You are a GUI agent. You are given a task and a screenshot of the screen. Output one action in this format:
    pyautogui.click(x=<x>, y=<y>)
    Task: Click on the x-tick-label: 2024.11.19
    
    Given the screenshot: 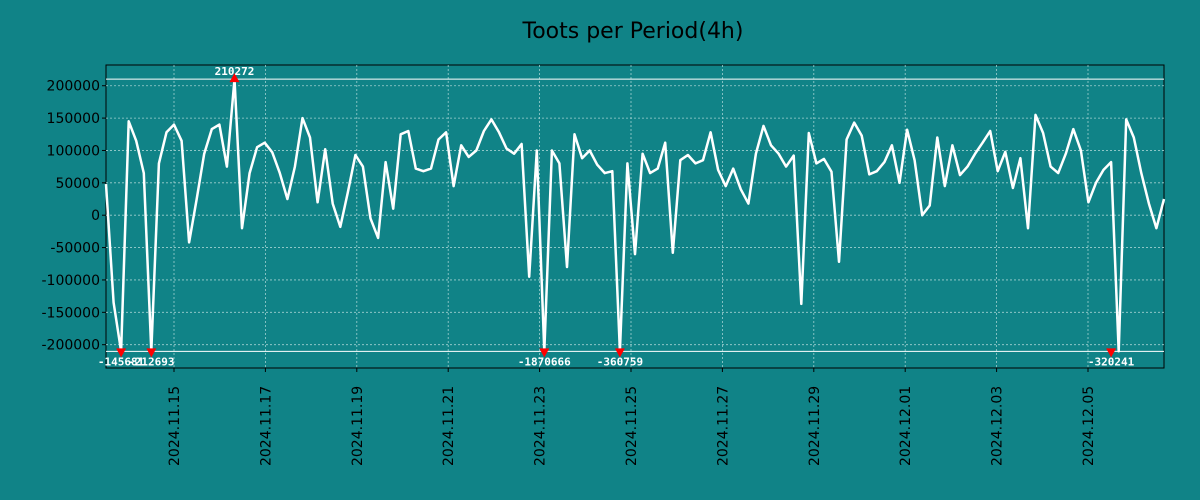 What is the action you would take?
    pyautogui.click(x=358, y=426)
    